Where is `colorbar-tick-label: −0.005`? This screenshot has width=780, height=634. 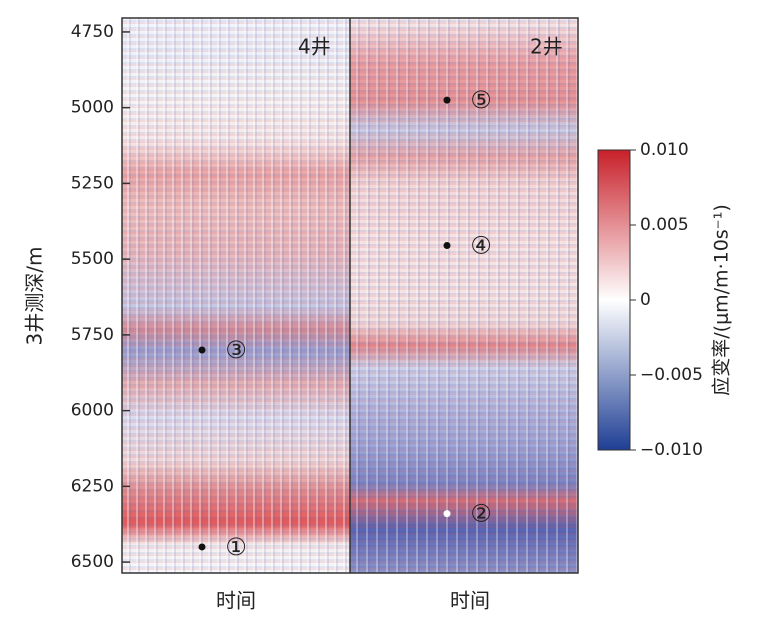 colorbar-tick-label: −0.005 is located at coordinates (671, 375).